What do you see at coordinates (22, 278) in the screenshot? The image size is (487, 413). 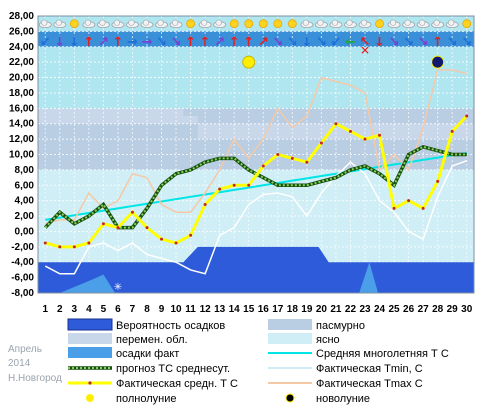 I see `y-tick-label: -6,00` at bounding box center [22, 278].